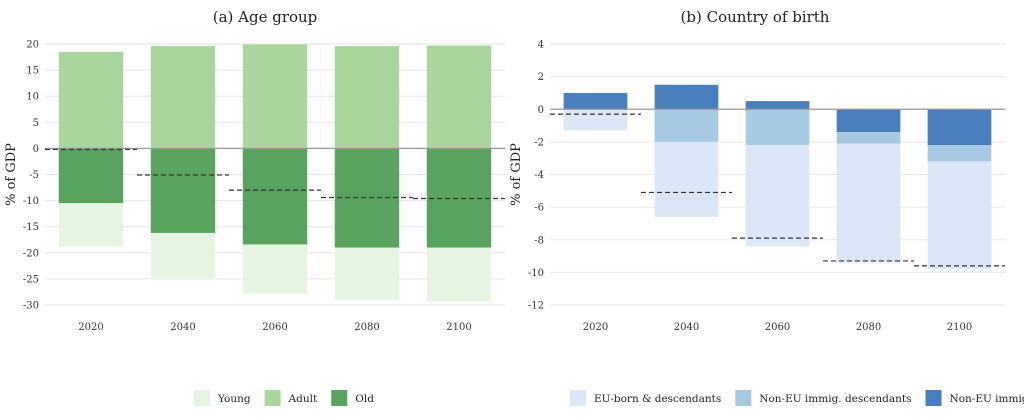 The height and width of the screenshot is (420, 1024). Describe the element at coordinates (234, 399) in the screenshot. I see `legend-label: Young` at that location.